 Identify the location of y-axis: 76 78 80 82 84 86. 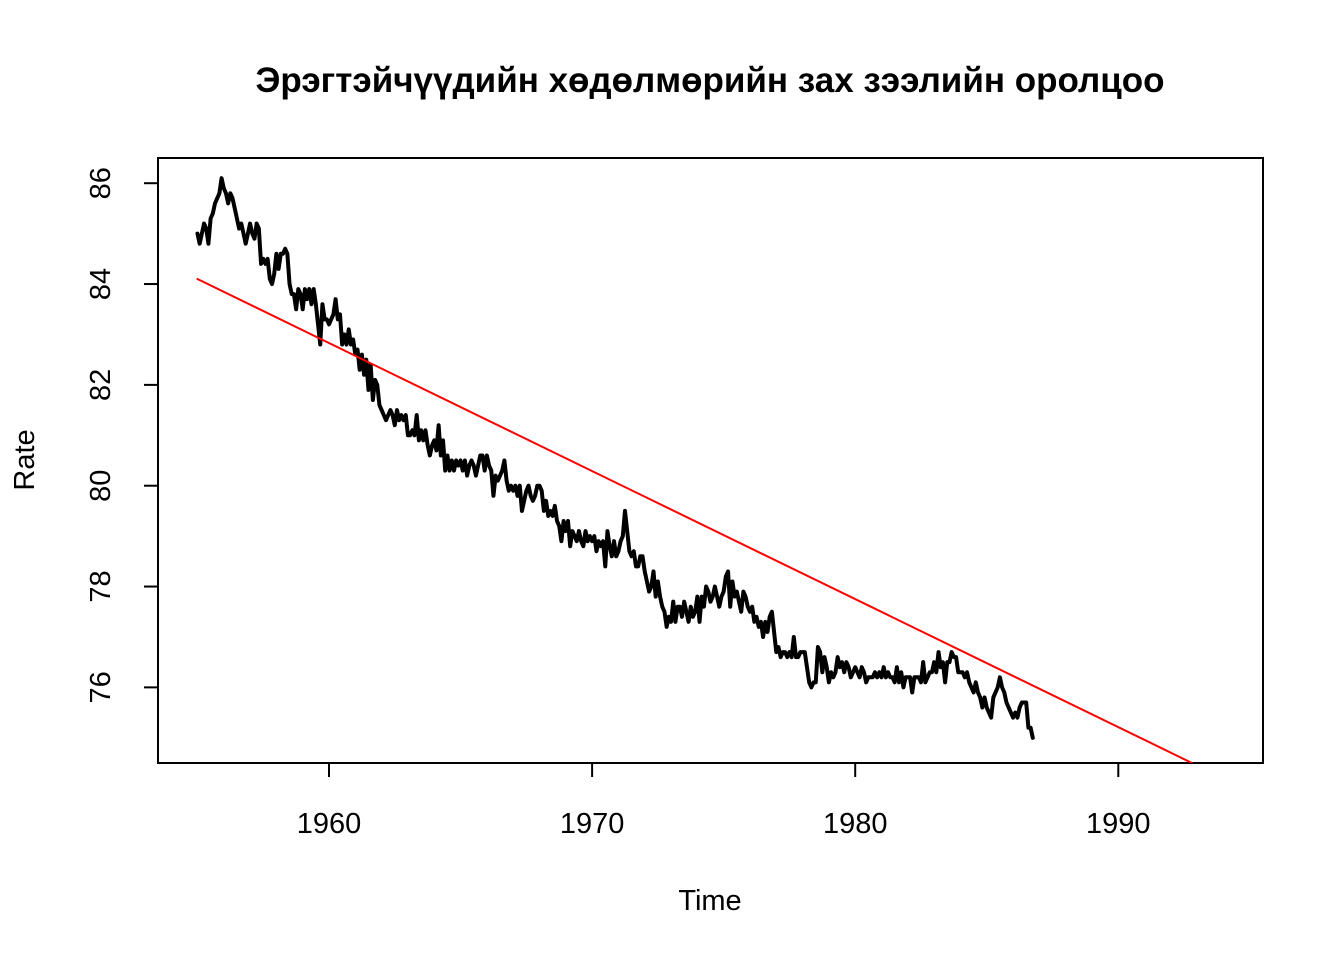
(122, 435).